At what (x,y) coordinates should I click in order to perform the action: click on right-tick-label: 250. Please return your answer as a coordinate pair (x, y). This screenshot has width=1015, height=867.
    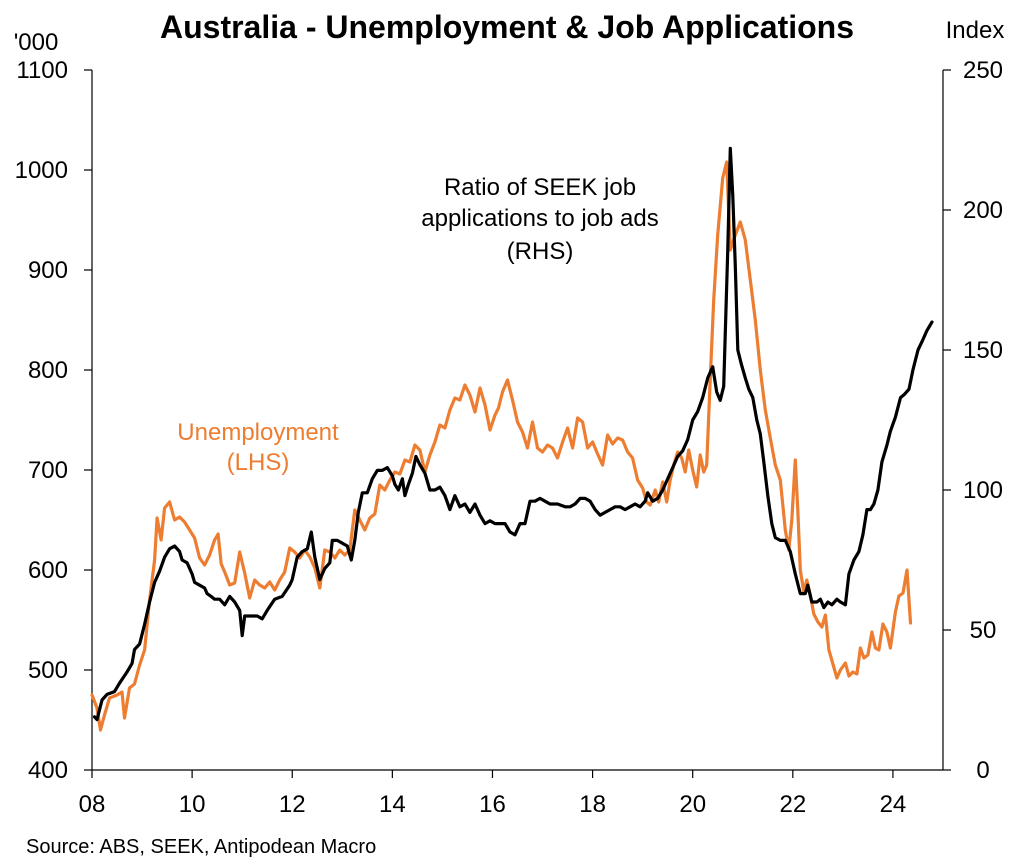
    Looking at the image, I should click on (983, 70).